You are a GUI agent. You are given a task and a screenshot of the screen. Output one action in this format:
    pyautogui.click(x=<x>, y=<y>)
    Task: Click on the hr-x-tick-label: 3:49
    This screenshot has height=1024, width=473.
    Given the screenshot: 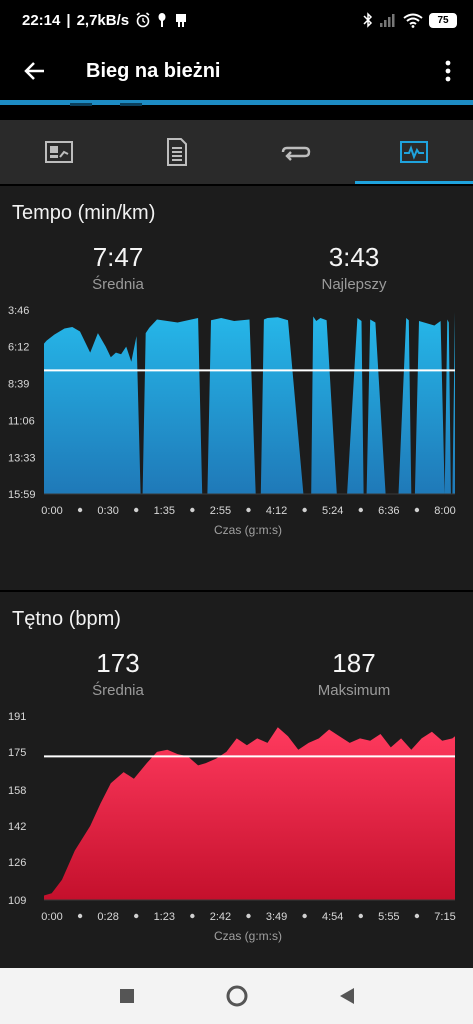 What is the action you would take?
    pyautogui.click(x=276, y=917)
    